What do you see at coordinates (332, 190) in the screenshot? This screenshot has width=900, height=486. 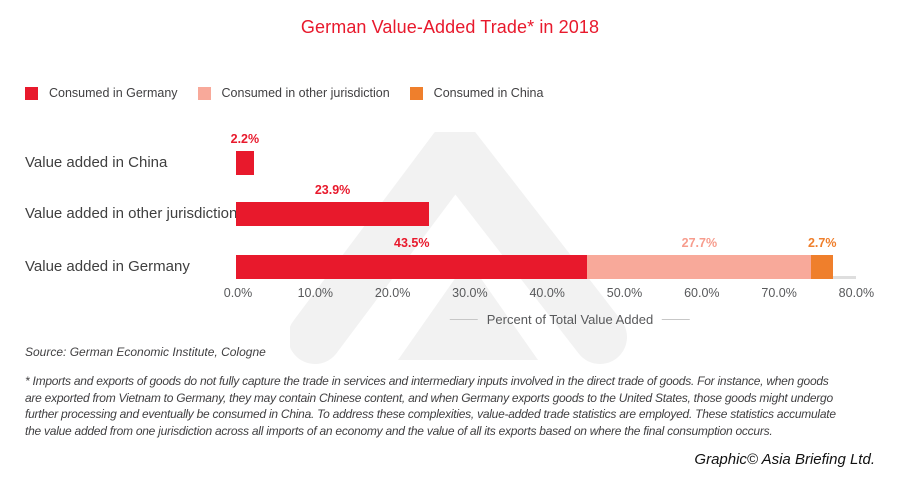 I see `bar-value-label: 23.9%` at bounding box center [332, 190].